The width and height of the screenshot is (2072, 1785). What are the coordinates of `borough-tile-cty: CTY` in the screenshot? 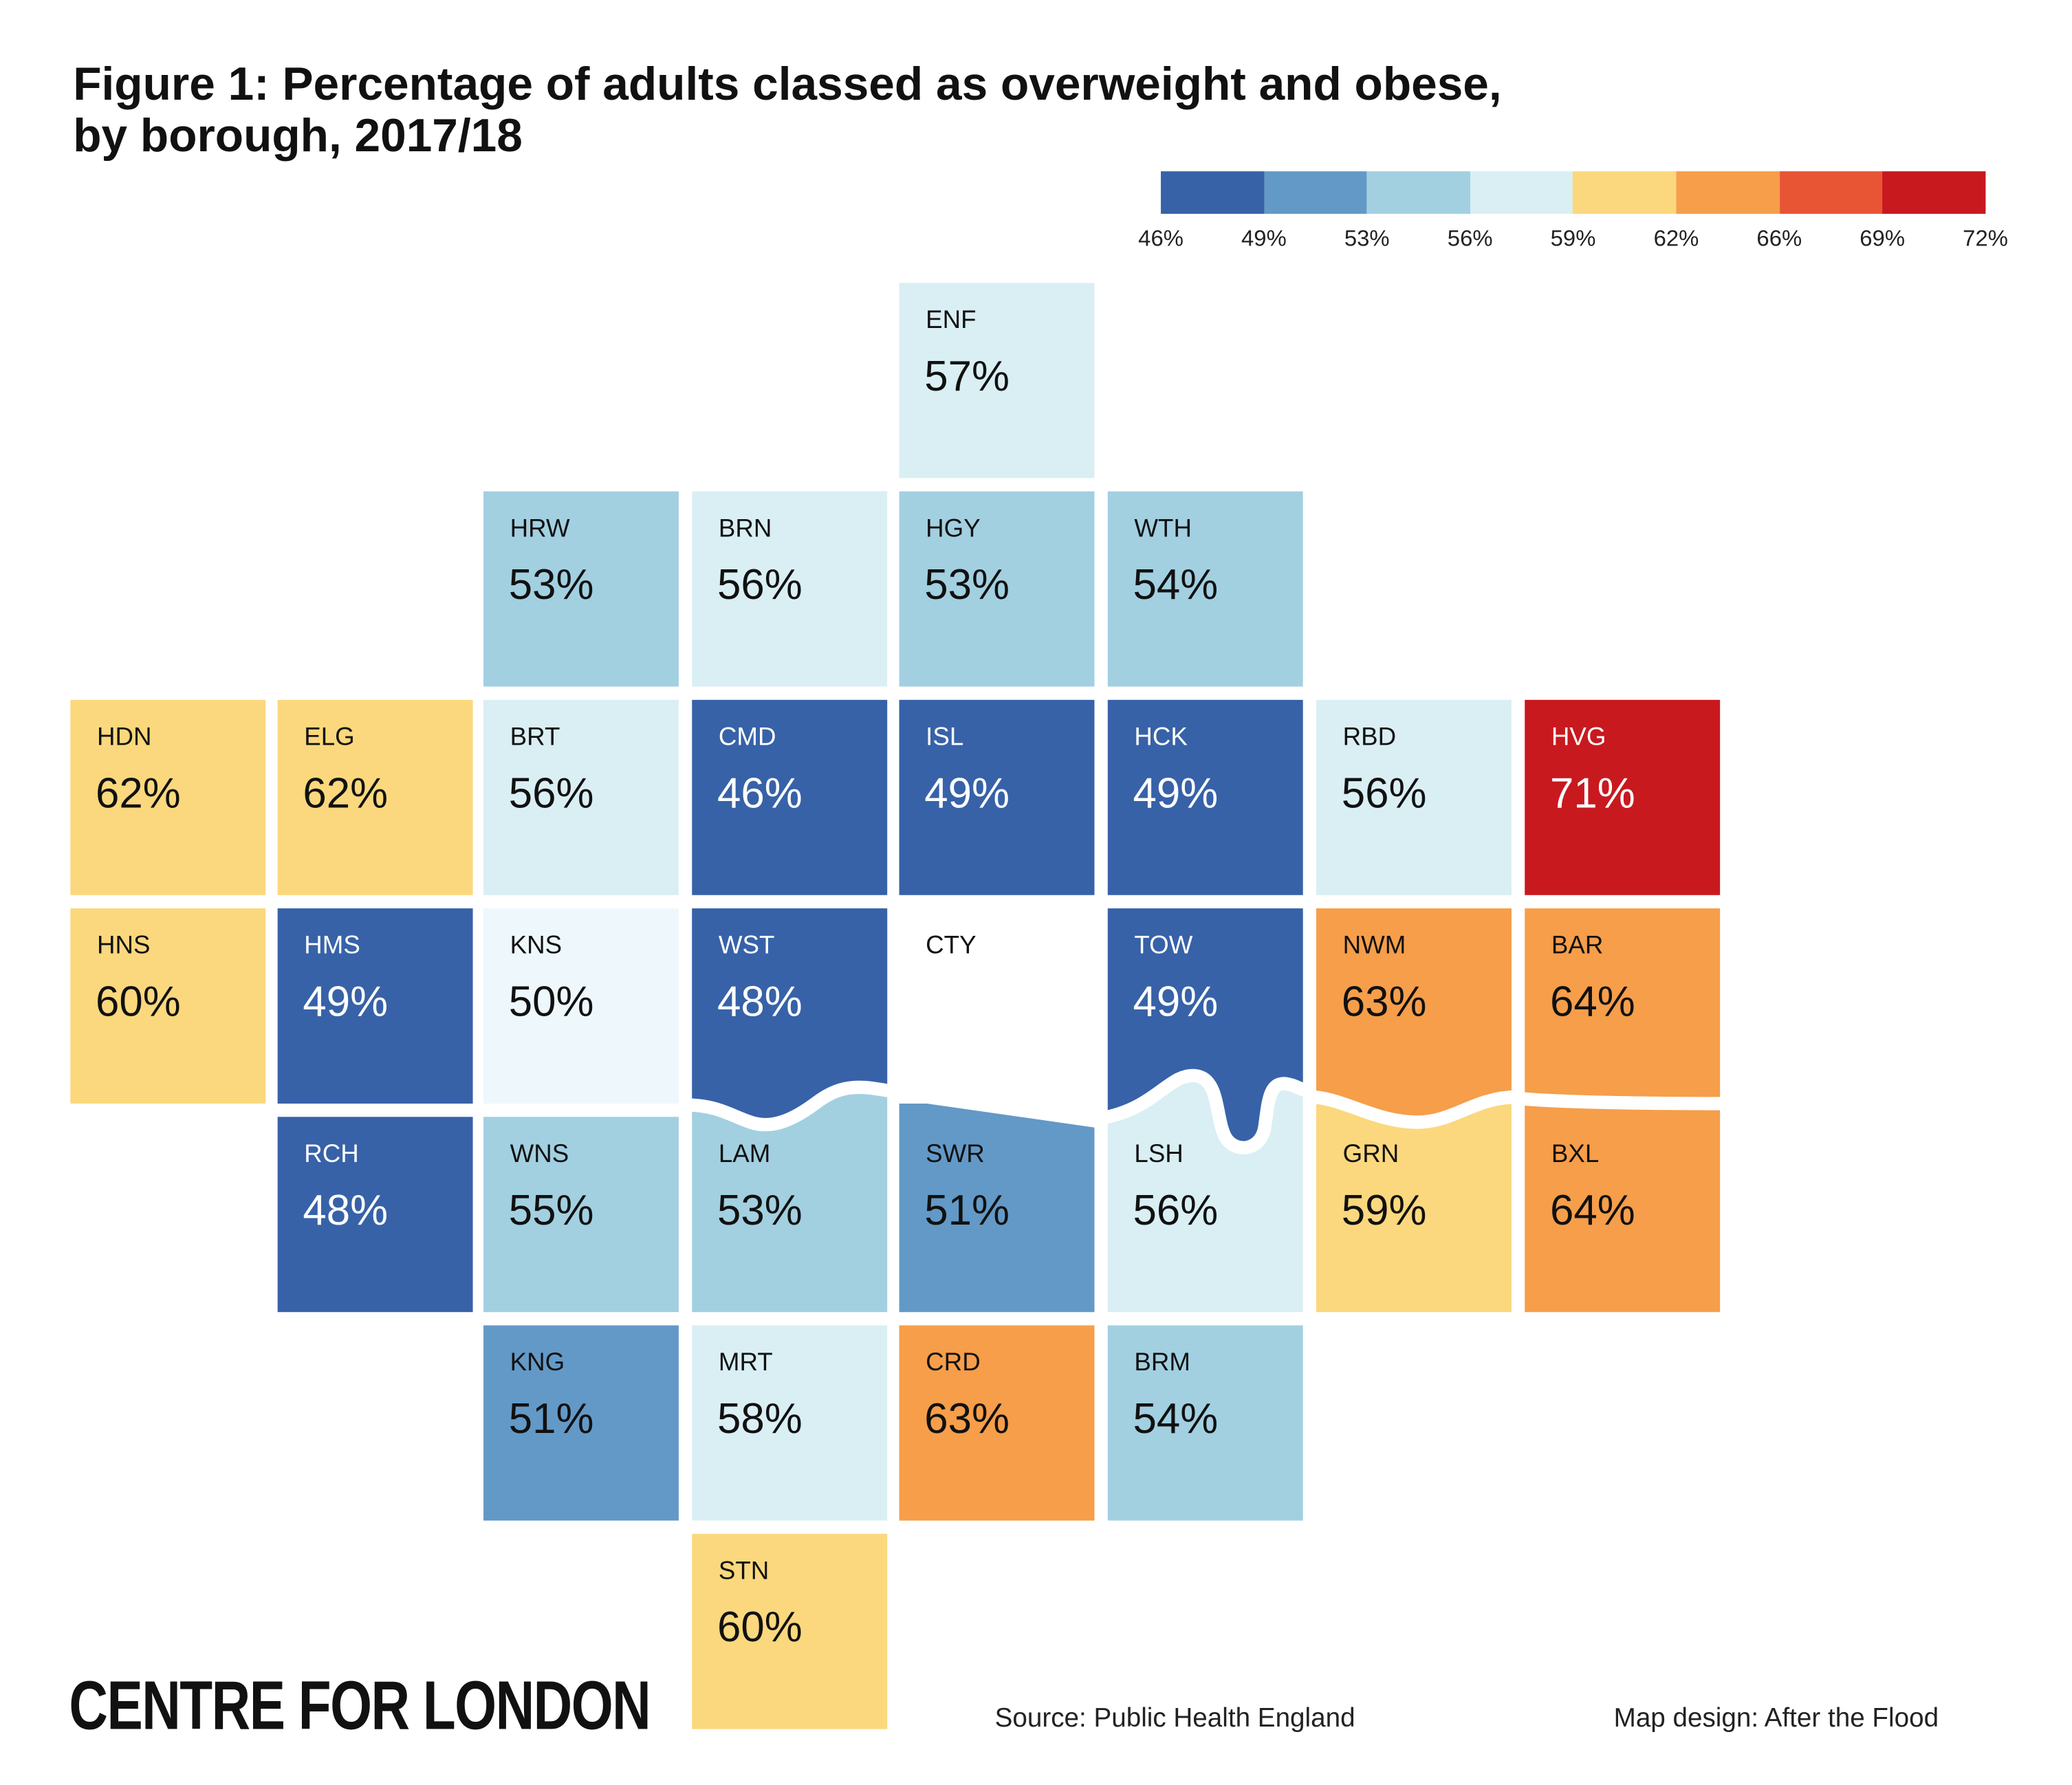 It's located at (997, 1006).